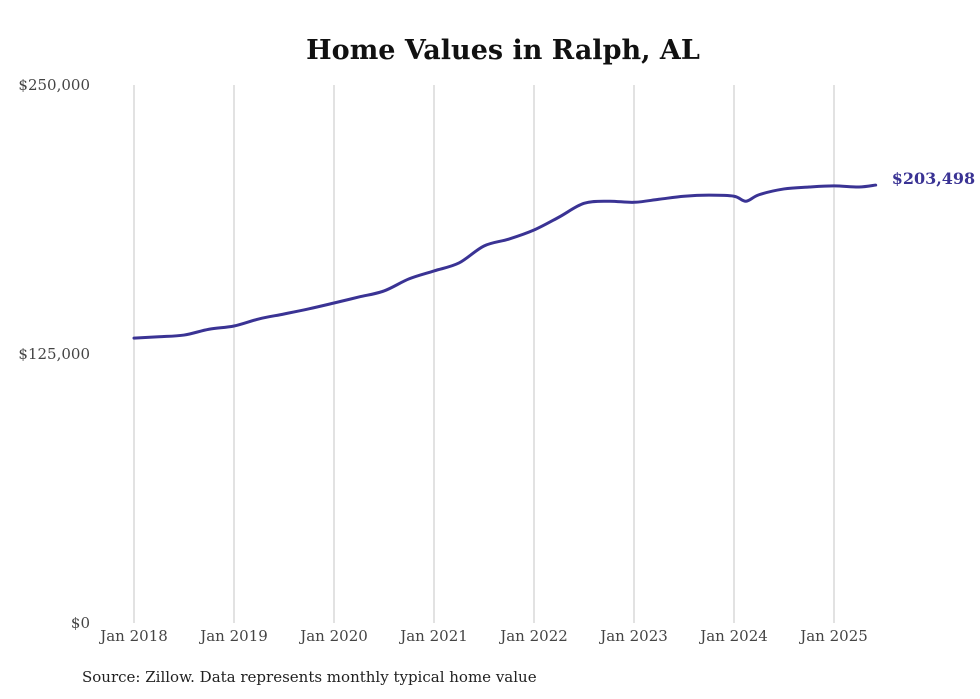 This screenshot has height=699, width=980. What do you see at coordinates (503, 50) in the screenshot?
I see `chart-title: Home Values in Ralph, AL` at bounding box center [503, 50].